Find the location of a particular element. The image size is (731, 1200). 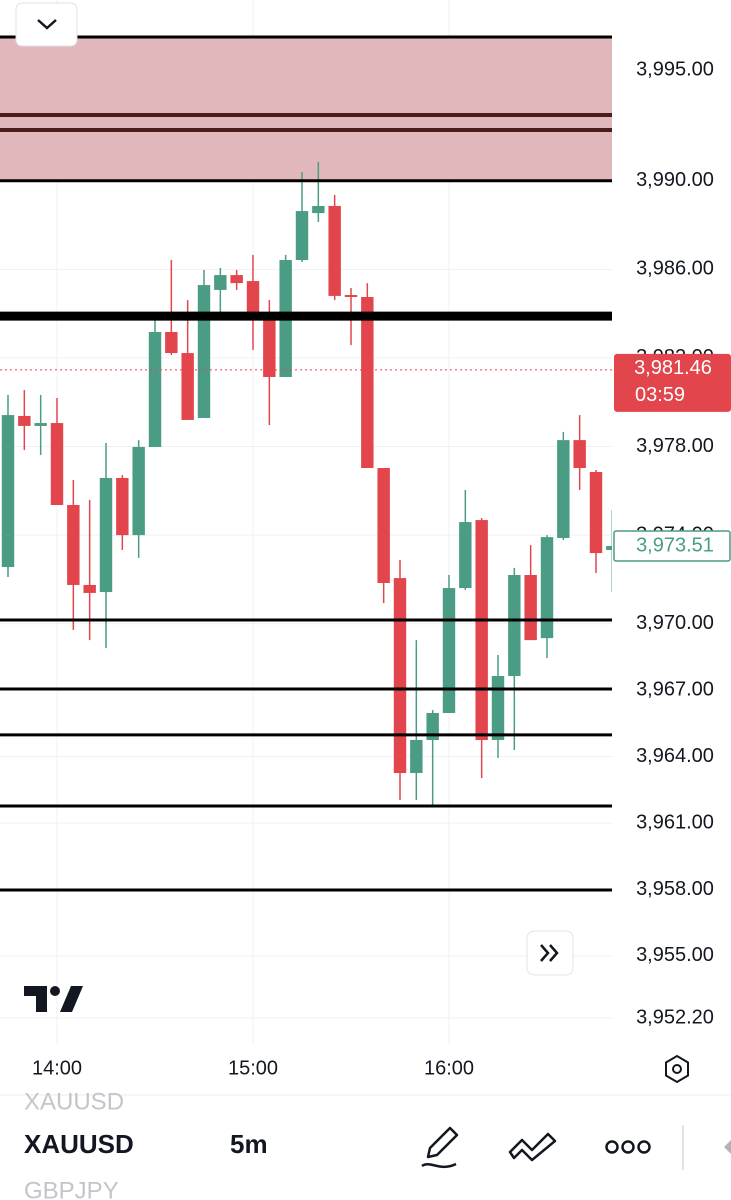

price-marker-badge is located at coordinates (672, 546).